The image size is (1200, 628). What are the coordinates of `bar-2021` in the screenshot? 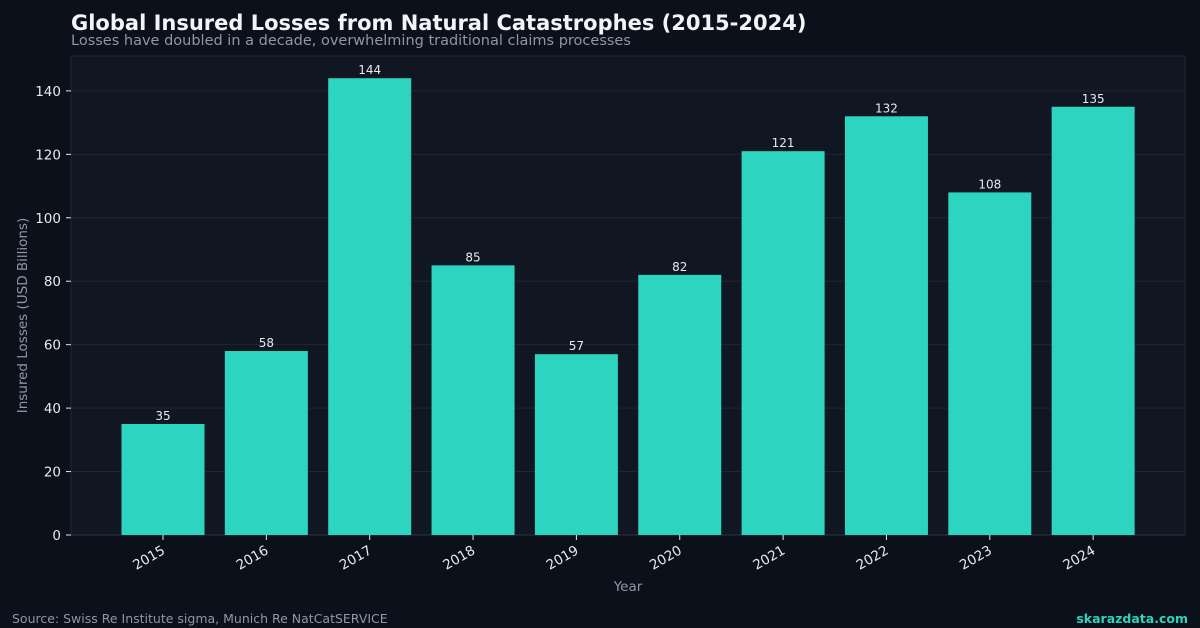 It's located at (783, 343).